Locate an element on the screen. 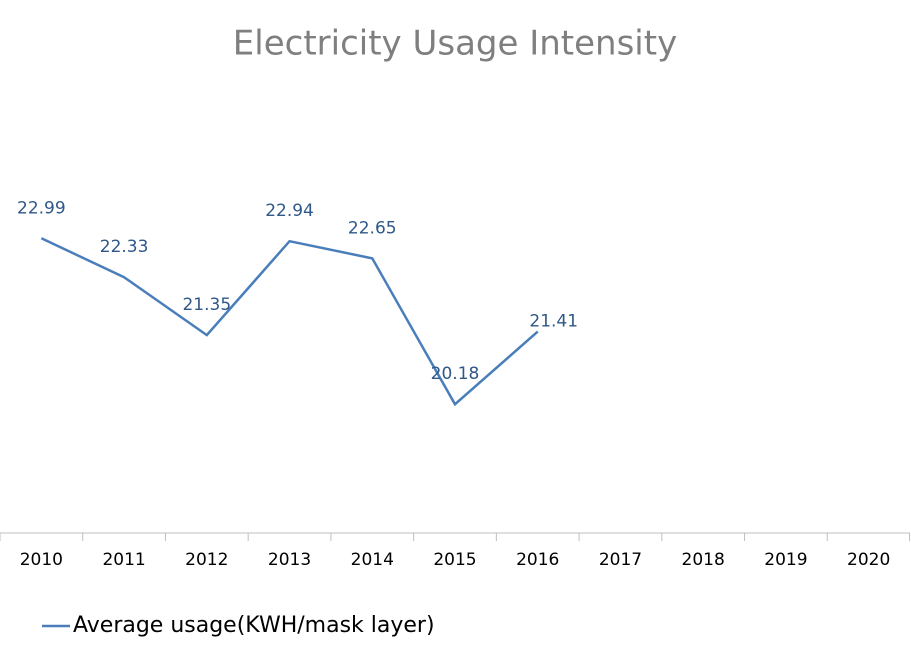 The width and height of the screenshot is (911, 664). x-tick-label: 2010 is located at coordinates (41, 560).